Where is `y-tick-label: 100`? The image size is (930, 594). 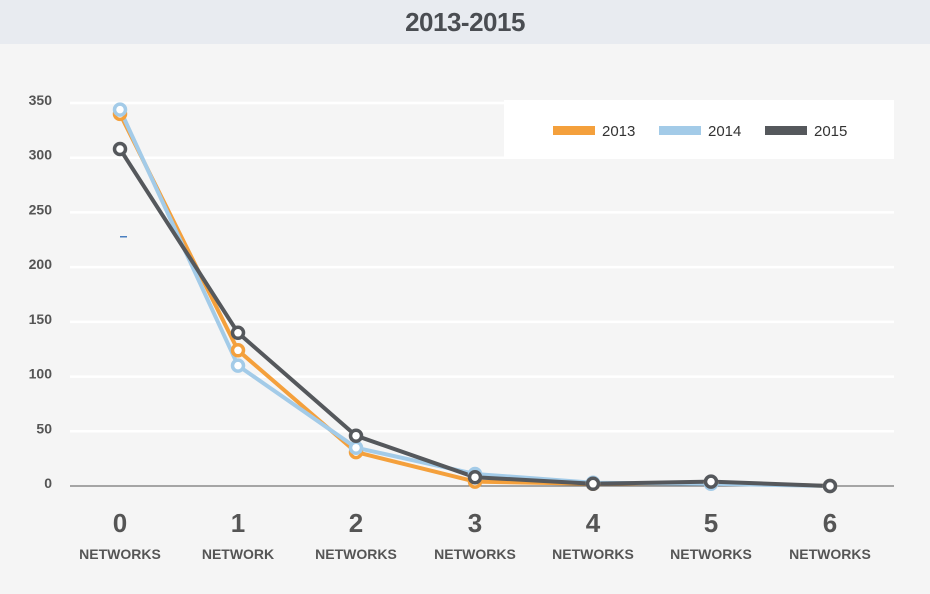
y-tick-label: 100 is located at coordinates (41, 374).